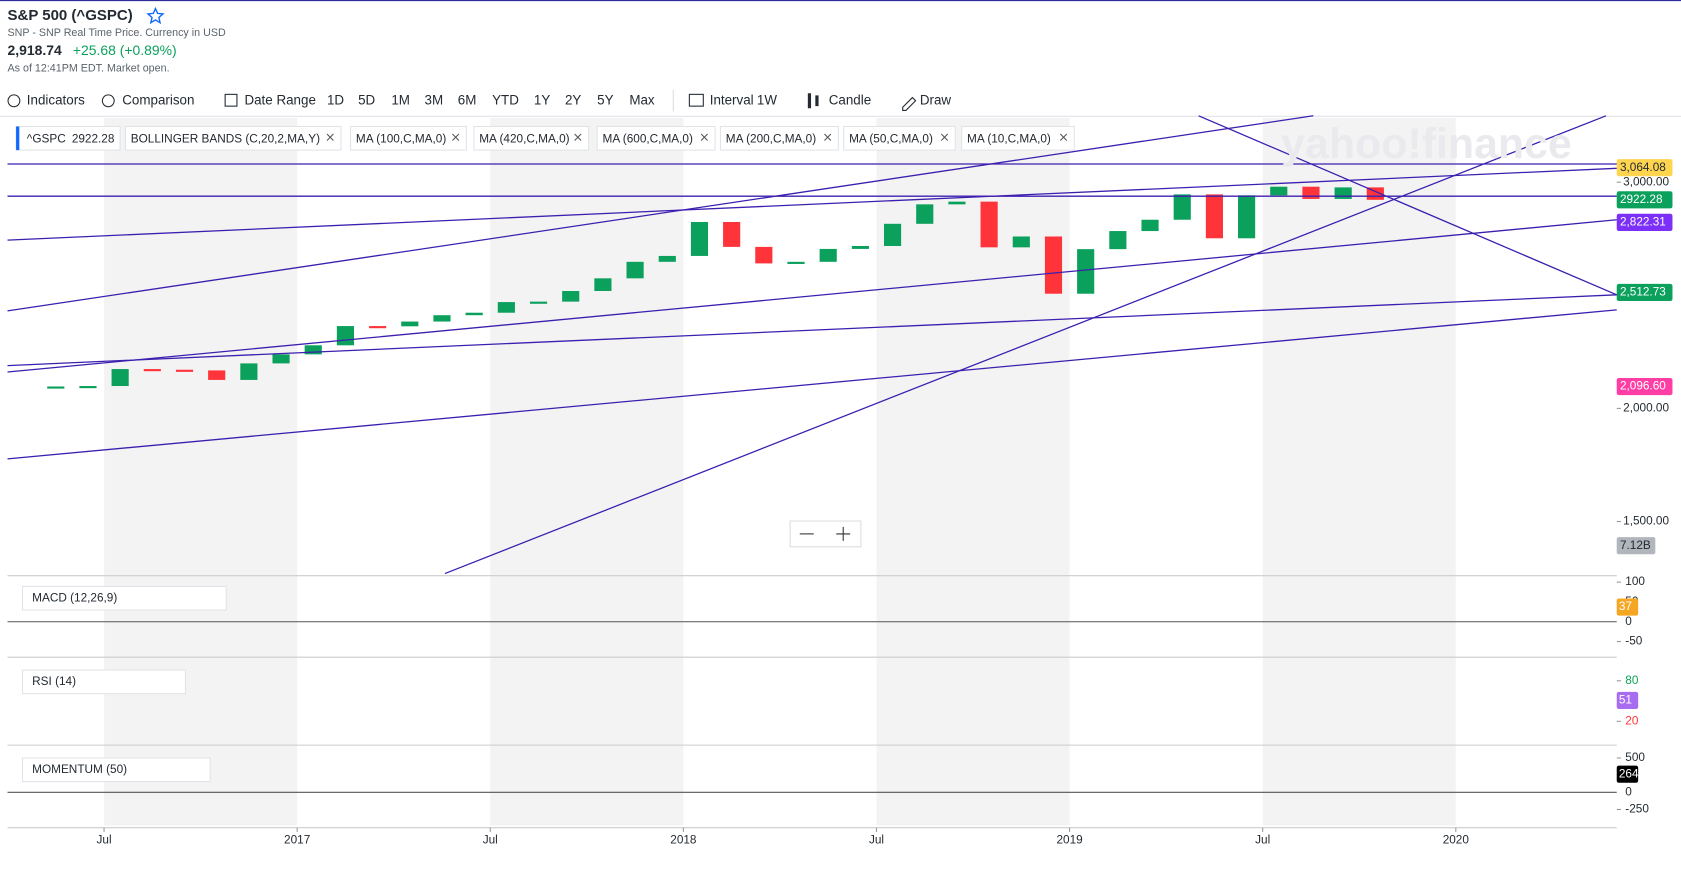 This screenshot has width=1681, height=871. What do you see at coordinates (1633, 641) in the screenshot?
I see `y-tick-label: -50` at bounding box center [1633, 641].